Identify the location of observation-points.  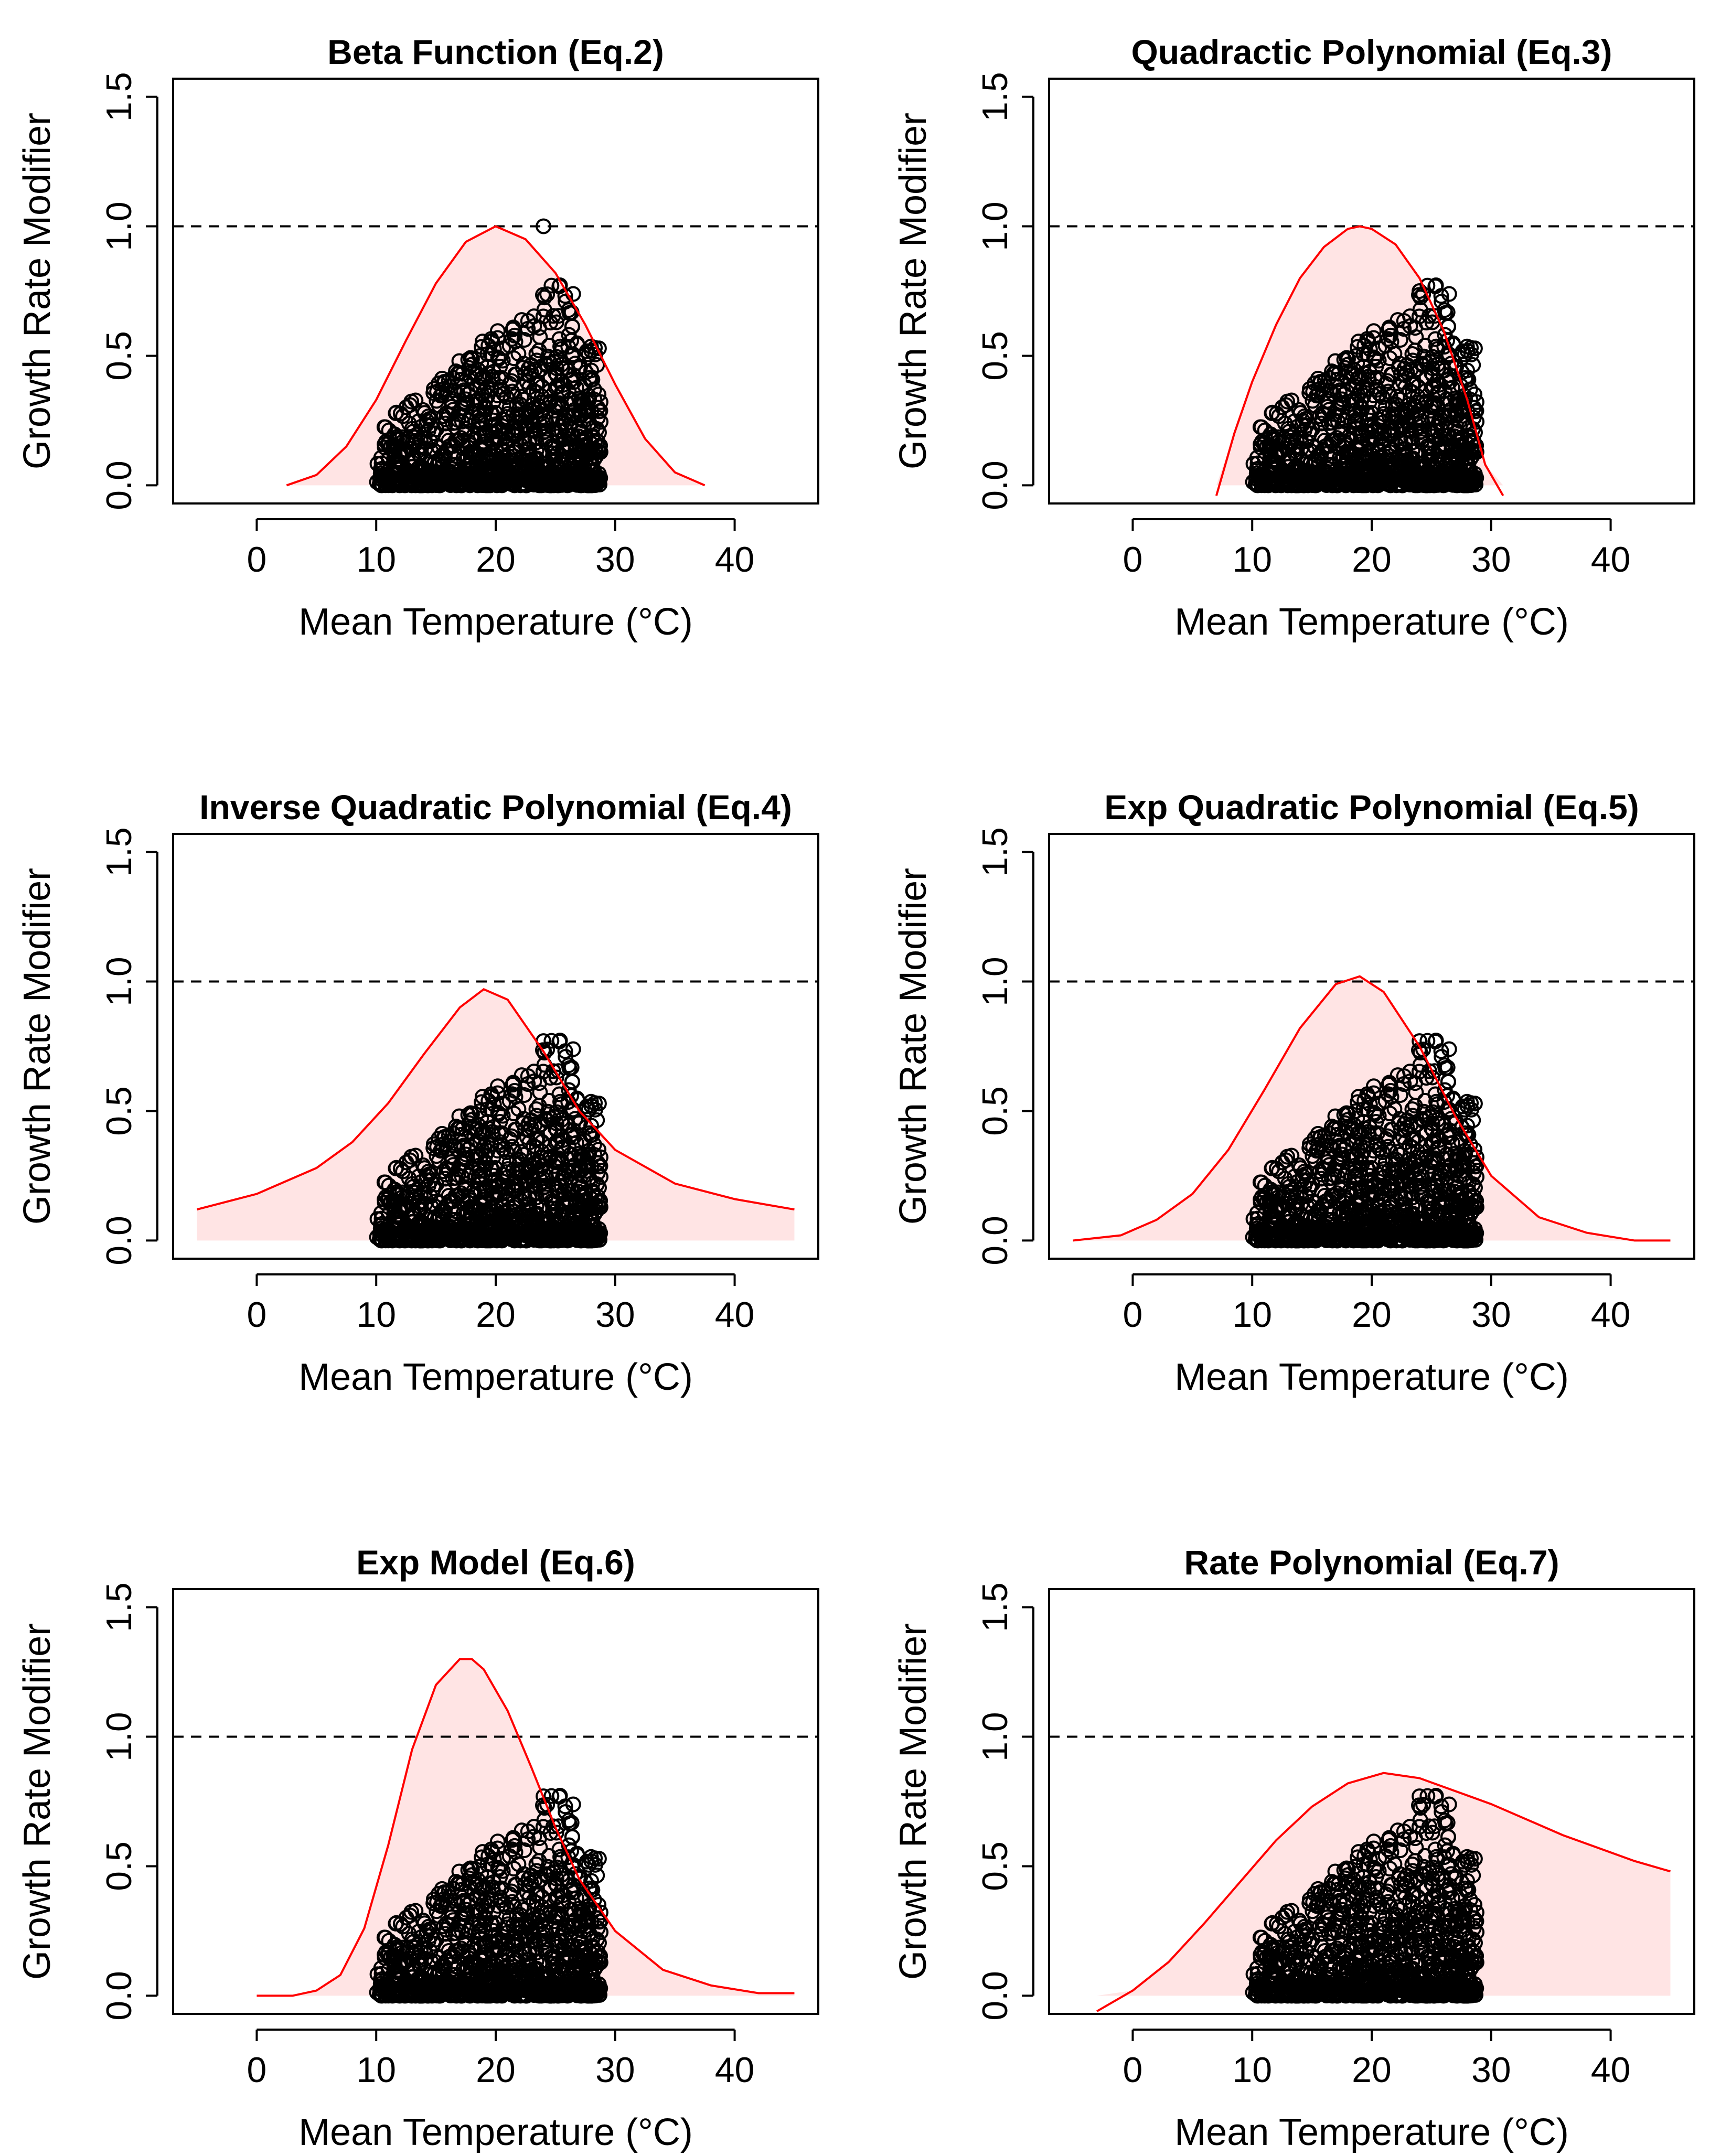
(489, 356).